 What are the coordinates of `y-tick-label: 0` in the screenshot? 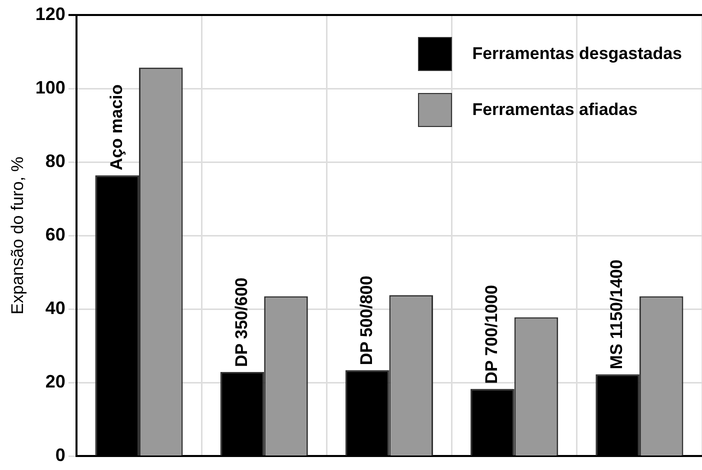 It's located at (60, 455).